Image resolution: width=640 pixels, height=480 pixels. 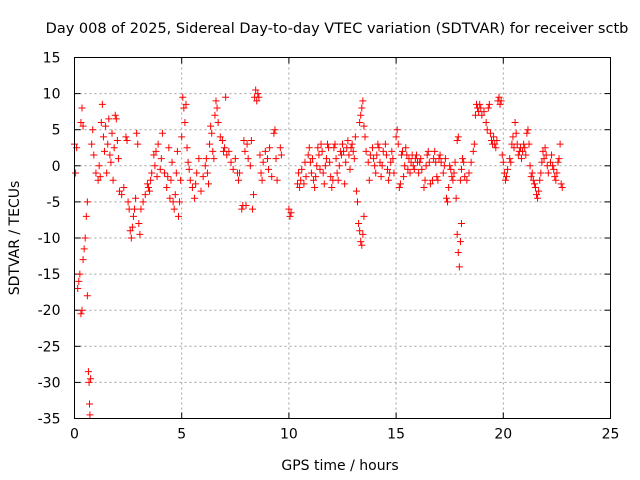 I want to click on x-tick-label: 25, so click(x=611, y=435).